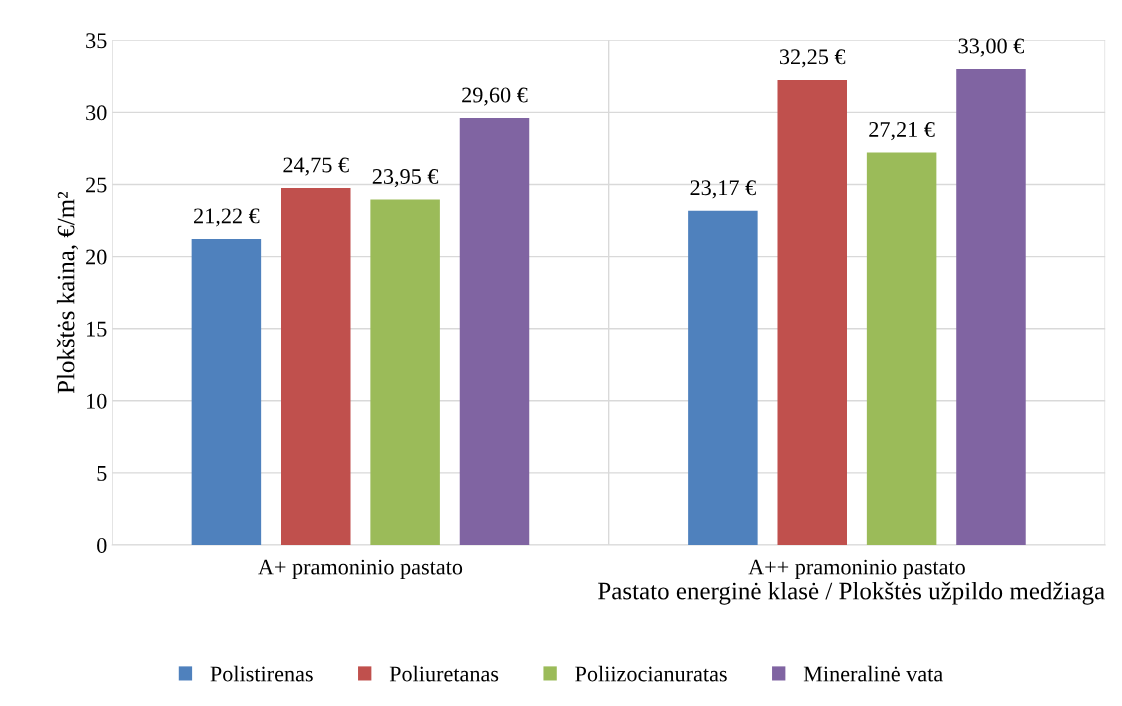  I want to click on data-label: 29,60 €, so click(495, 96).